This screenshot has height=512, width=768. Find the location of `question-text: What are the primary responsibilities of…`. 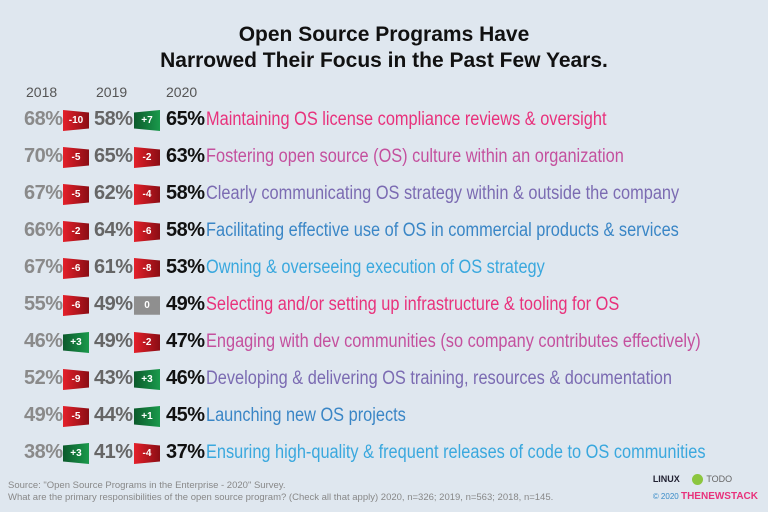

question-text: What are the primary responsibilities of… is located at coordinates (281, 497).